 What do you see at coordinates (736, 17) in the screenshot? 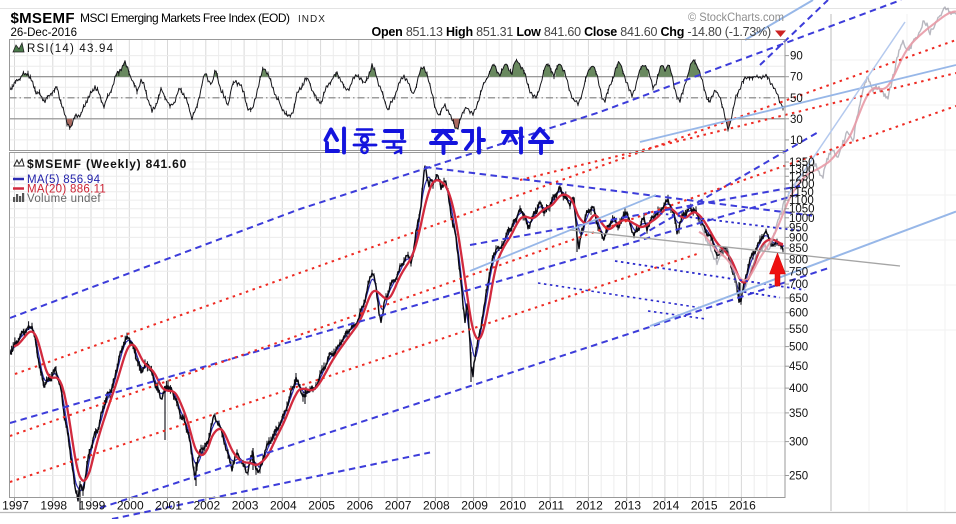
I see `svg-text: © StockCharts.com` at bounding box center [736, 17].